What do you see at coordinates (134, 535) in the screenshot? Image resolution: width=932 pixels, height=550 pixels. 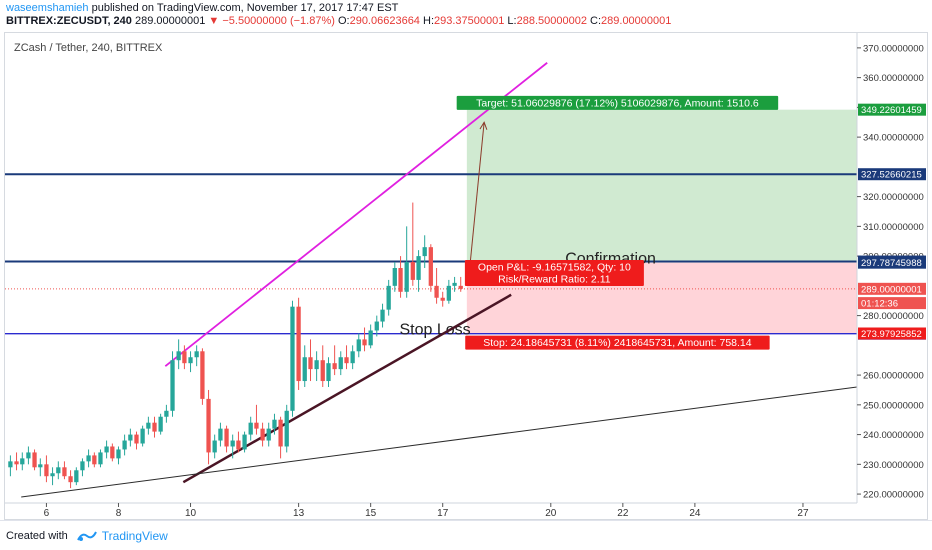 I see `brand-name: TradingView` at bounding box center [134, 535].